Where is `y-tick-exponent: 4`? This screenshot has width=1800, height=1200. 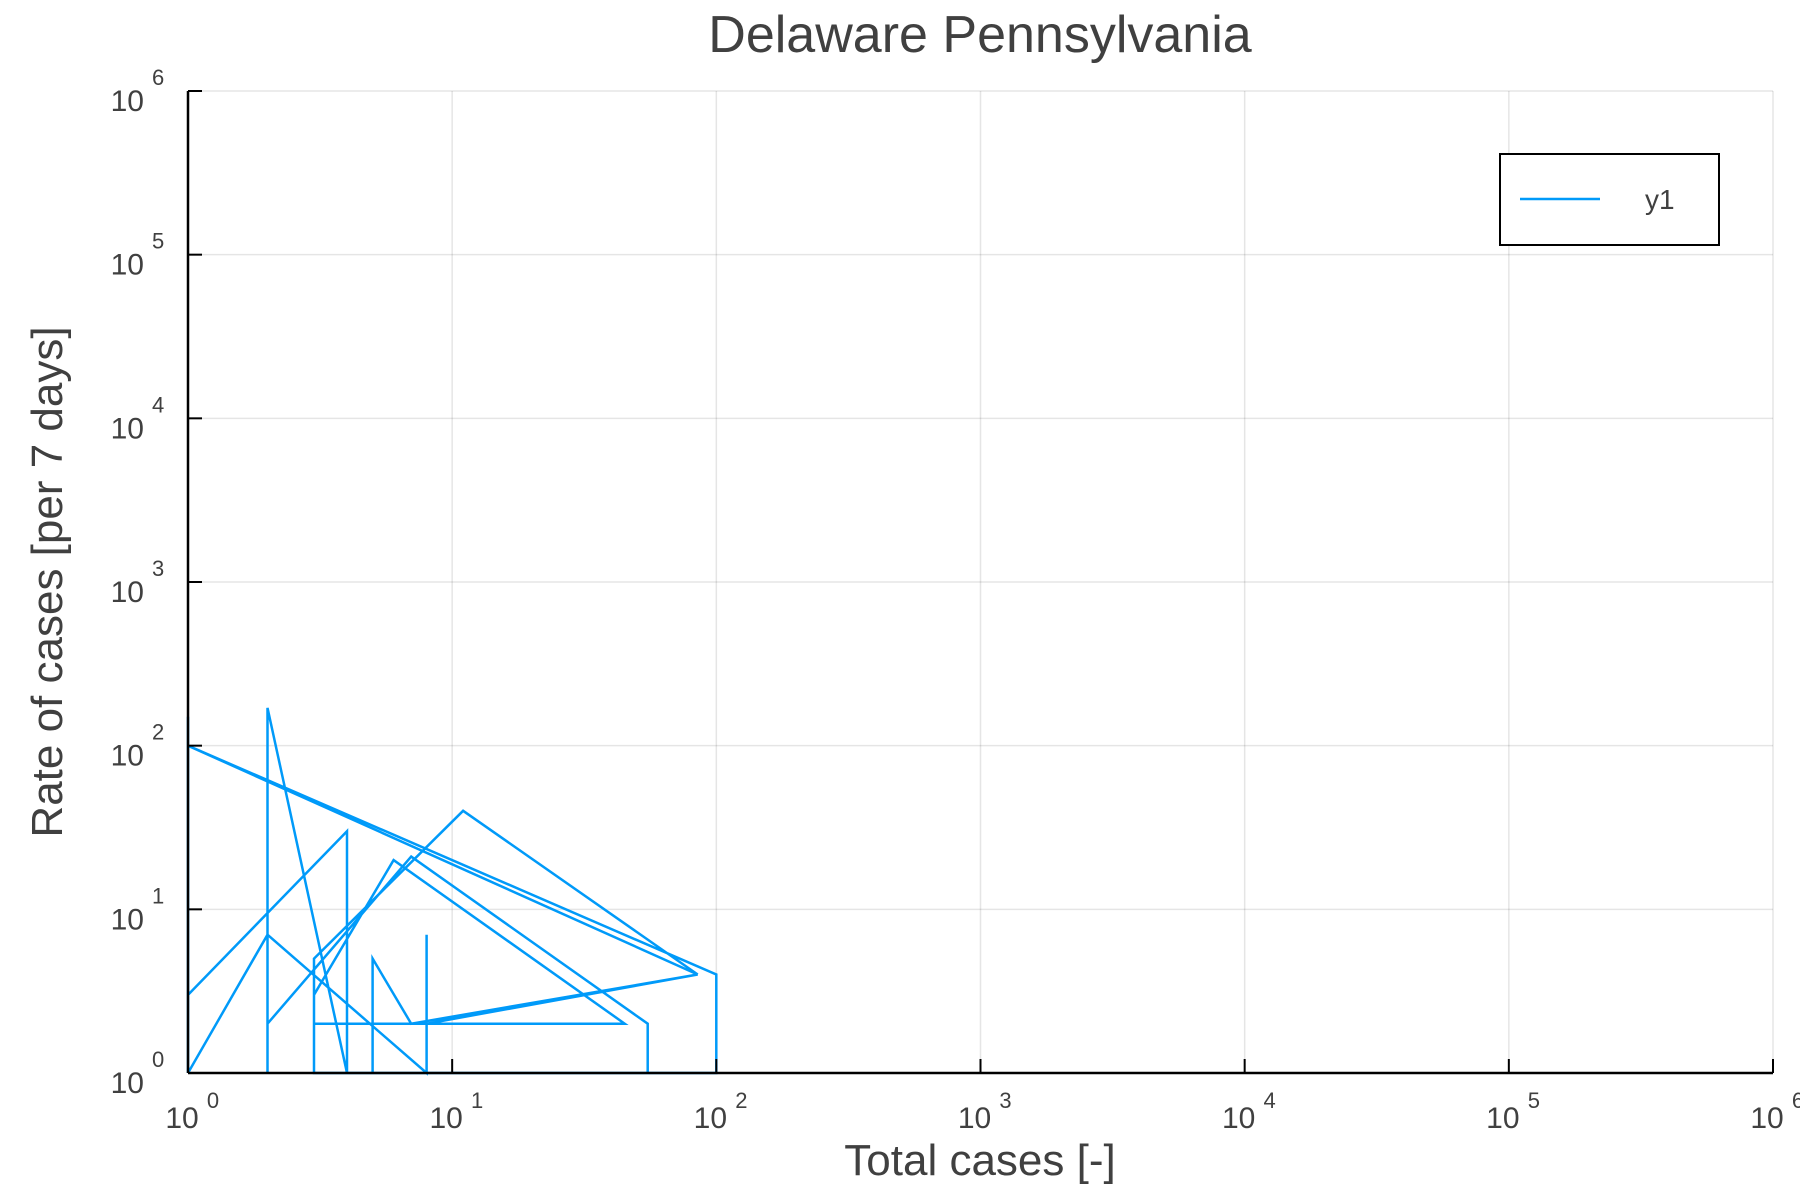
y-tick-exponent: 4 is located at coordinates (158, 404).